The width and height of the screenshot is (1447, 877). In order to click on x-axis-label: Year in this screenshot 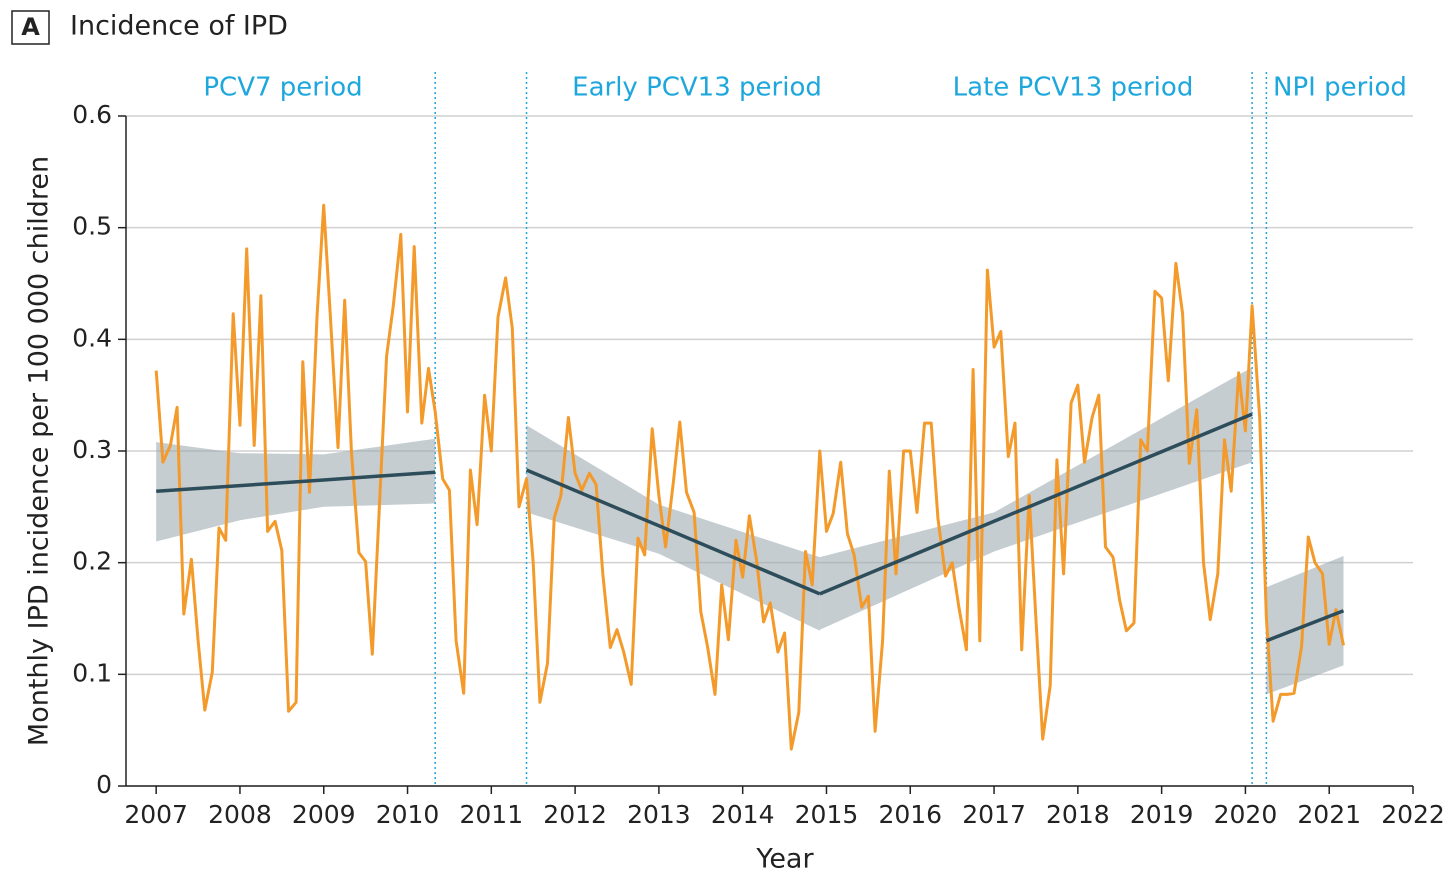, I will do `click(784, 859)`.